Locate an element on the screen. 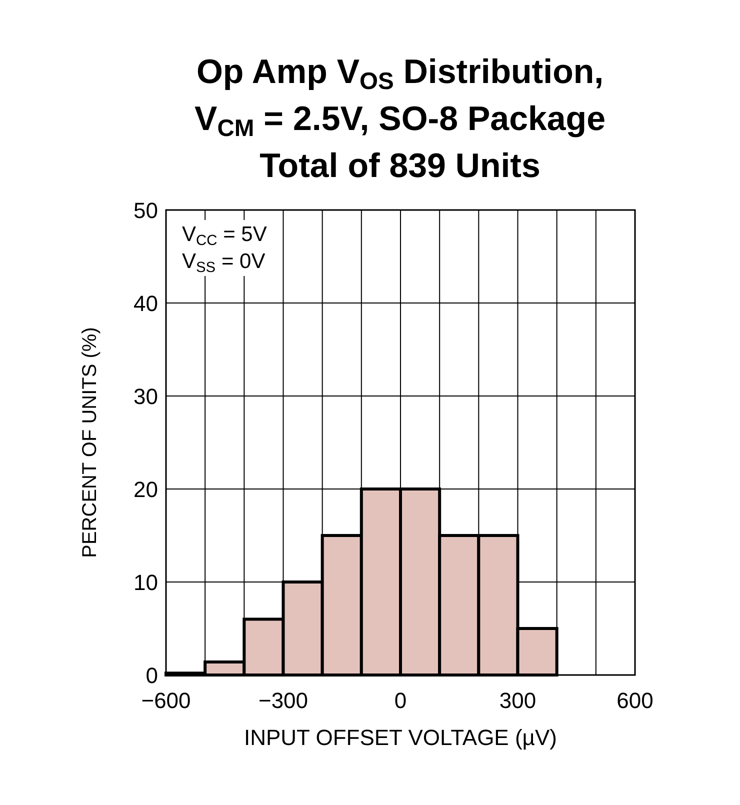 The width and height of the screenshot is (740, 805). y-tick-label: 10 is located at coordinates (146, 582).